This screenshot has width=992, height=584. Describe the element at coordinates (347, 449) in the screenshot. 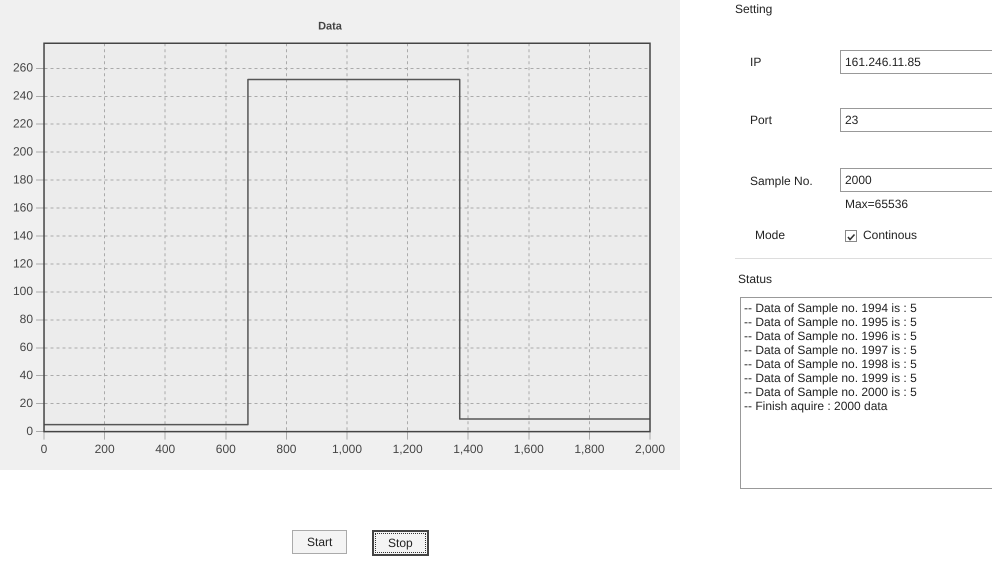

I see `x-tick-label: 1,000` at that location.